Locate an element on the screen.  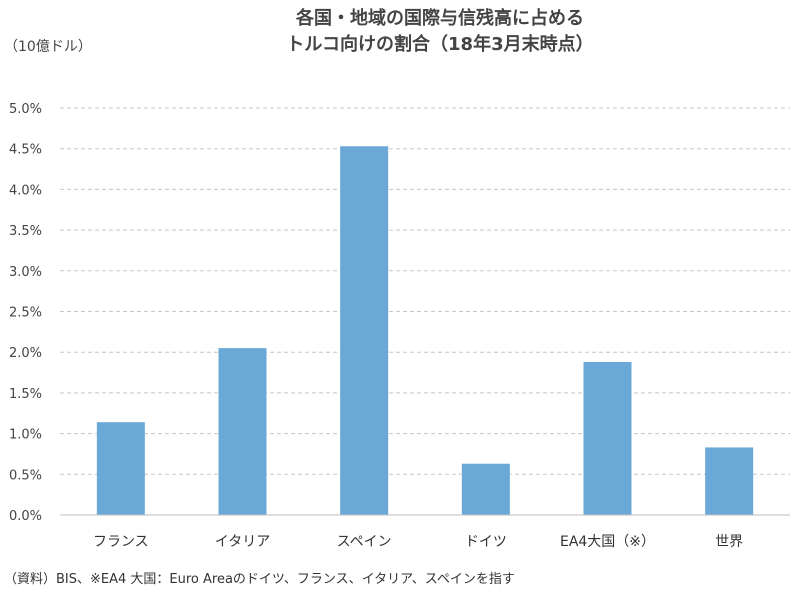
x-tick-label: フランス is located at coordinates (121, 542).